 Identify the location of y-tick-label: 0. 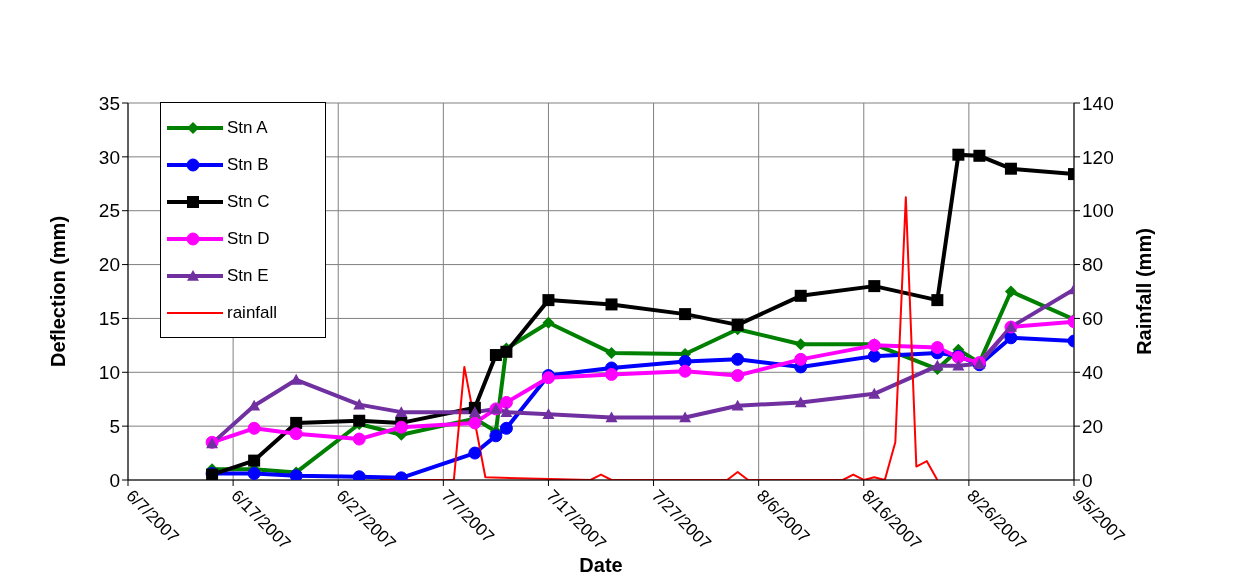
(114, 480).